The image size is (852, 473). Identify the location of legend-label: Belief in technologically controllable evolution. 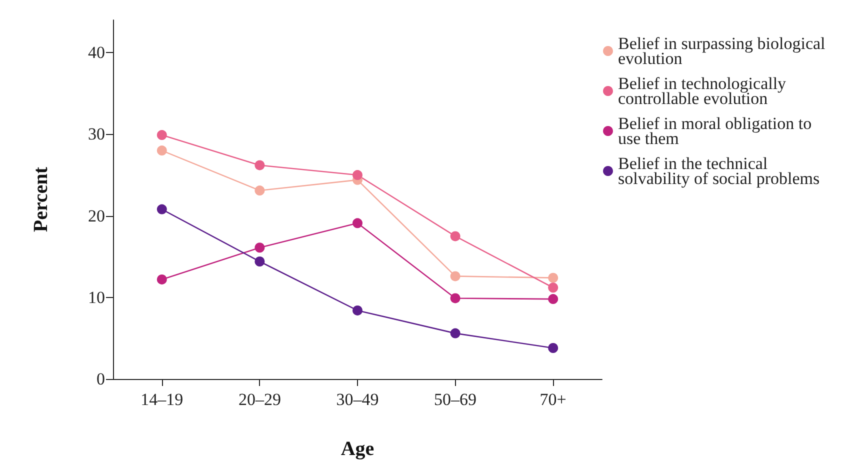
(704, 91).